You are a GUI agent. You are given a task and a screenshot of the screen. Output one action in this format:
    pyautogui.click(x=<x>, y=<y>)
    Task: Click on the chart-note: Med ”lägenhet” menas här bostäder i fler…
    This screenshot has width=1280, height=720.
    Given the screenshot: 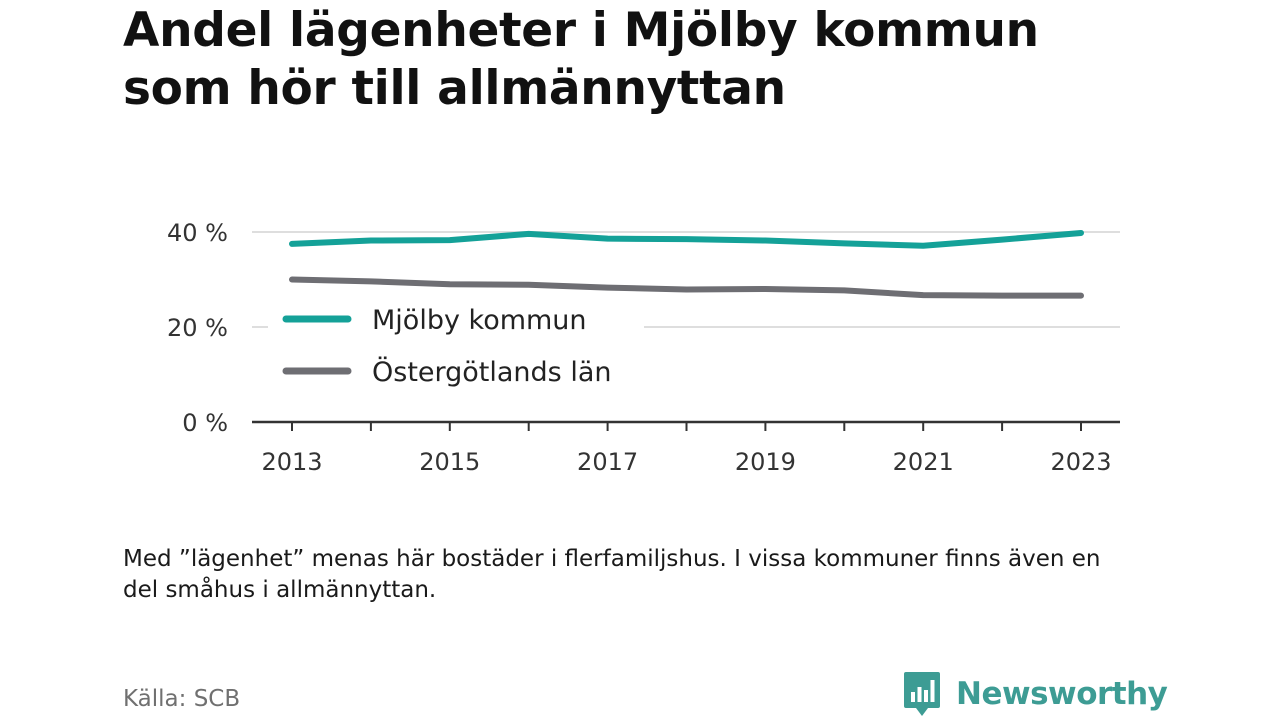 What is the action you would take?
    pyautogui.click(x=612, y=574)
    